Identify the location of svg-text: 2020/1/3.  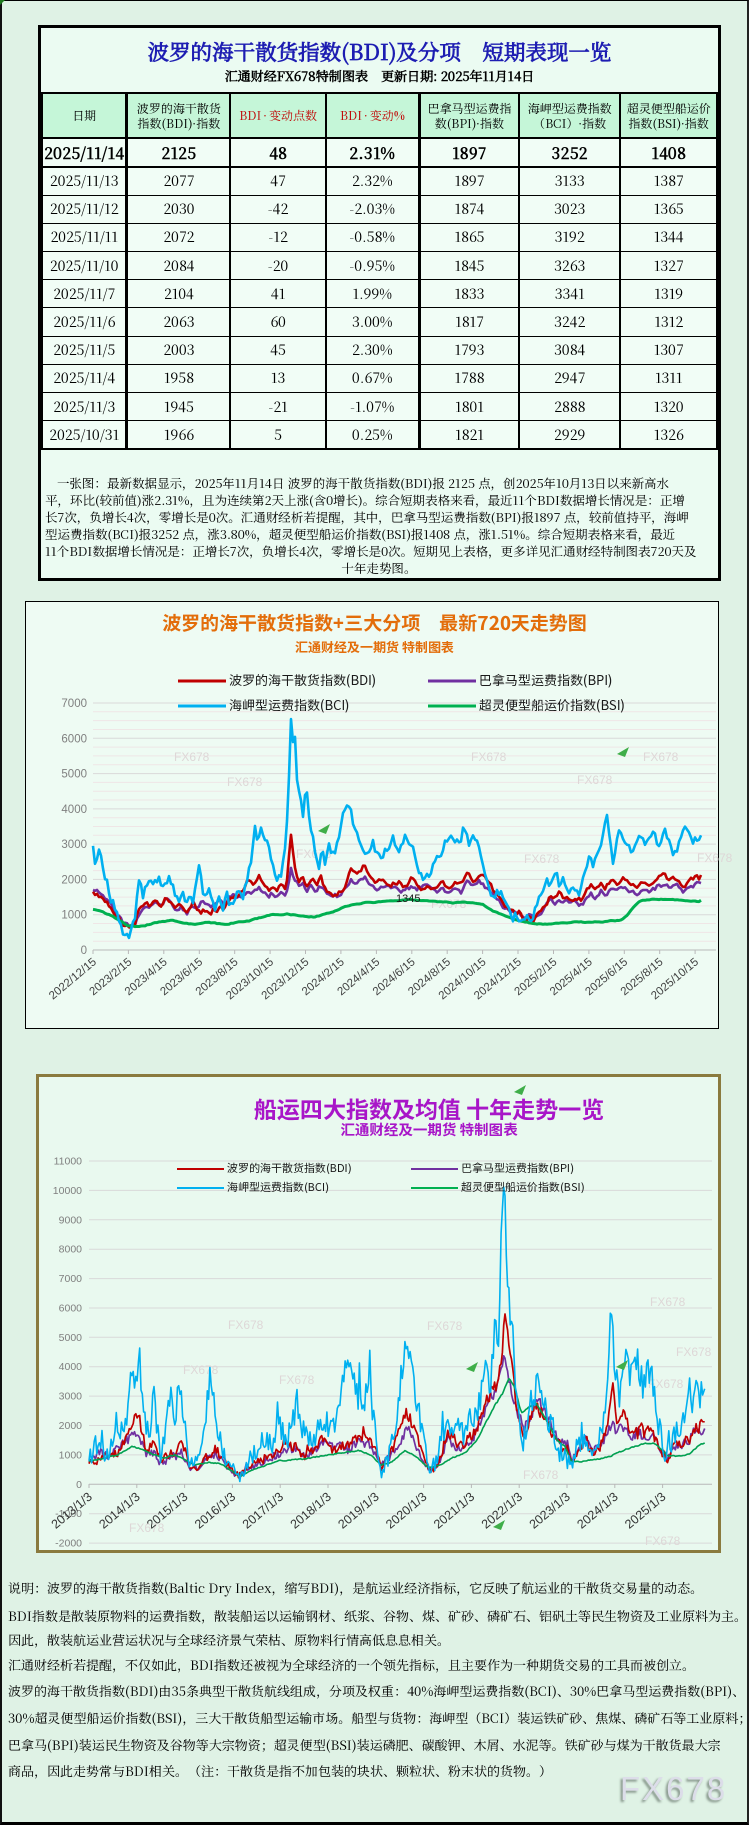
(406, 1511).